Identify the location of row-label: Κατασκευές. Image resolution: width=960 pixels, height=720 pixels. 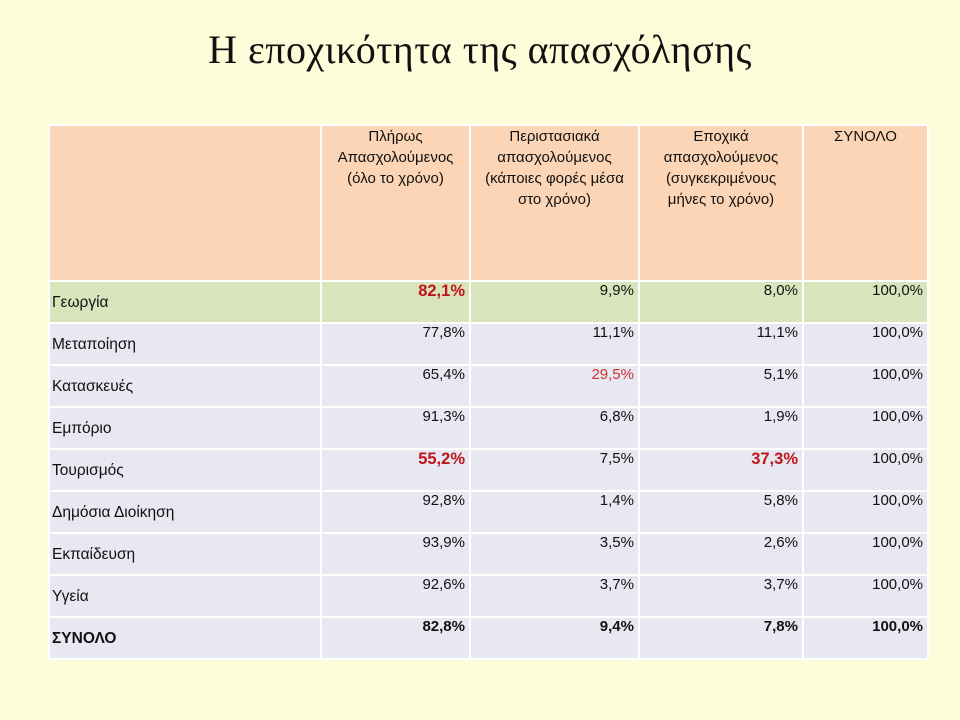
(185, 386).